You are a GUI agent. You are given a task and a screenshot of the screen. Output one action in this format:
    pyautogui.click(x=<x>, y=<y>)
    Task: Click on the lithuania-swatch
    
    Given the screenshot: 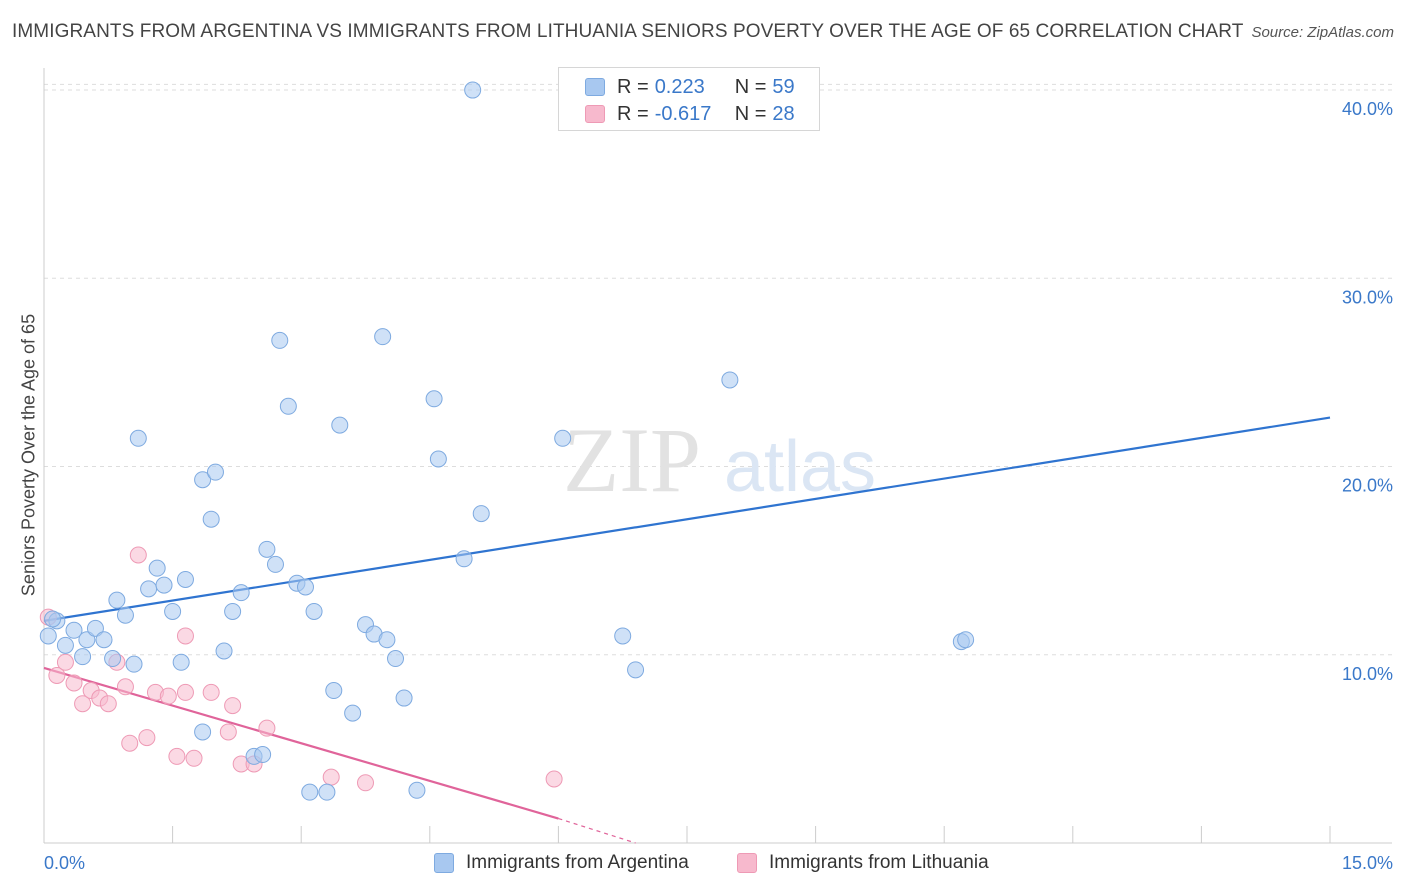 What is the action you would take?
    pyautogui.click(x=595, y=114)
    